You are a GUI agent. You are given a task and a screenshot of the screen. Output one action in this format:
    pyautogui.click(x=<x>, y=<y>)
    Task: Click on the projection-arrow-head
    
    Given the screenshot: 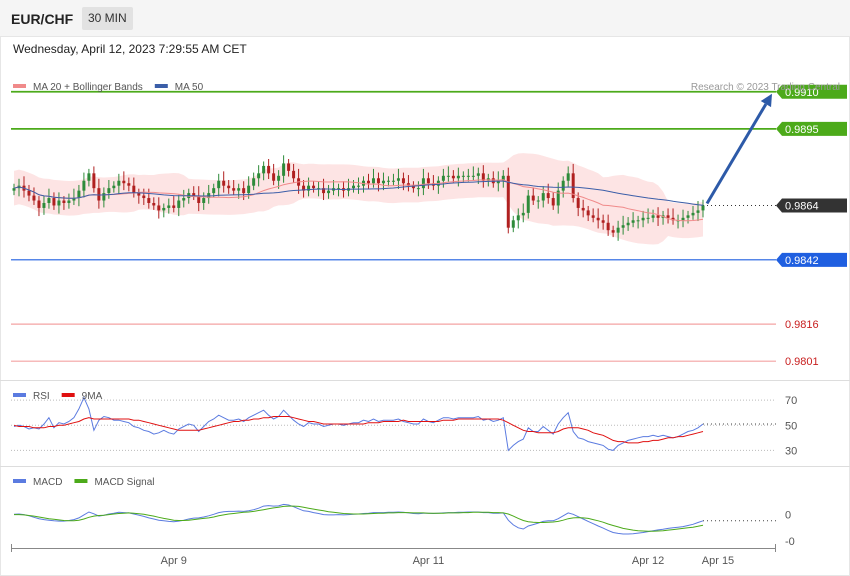 What is the action you would take?
    pyautogui.click(x=766, y=100)
    